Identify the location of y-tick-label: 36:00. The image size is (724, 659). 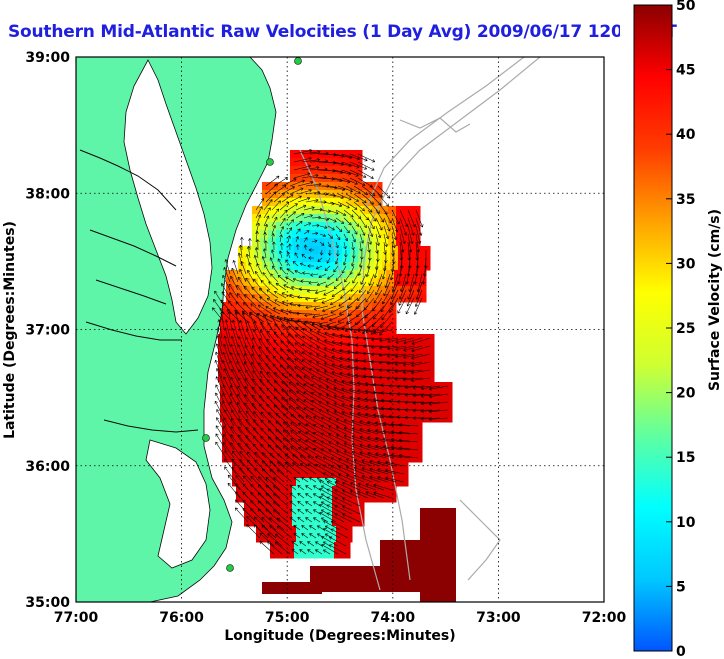
(47, 467).